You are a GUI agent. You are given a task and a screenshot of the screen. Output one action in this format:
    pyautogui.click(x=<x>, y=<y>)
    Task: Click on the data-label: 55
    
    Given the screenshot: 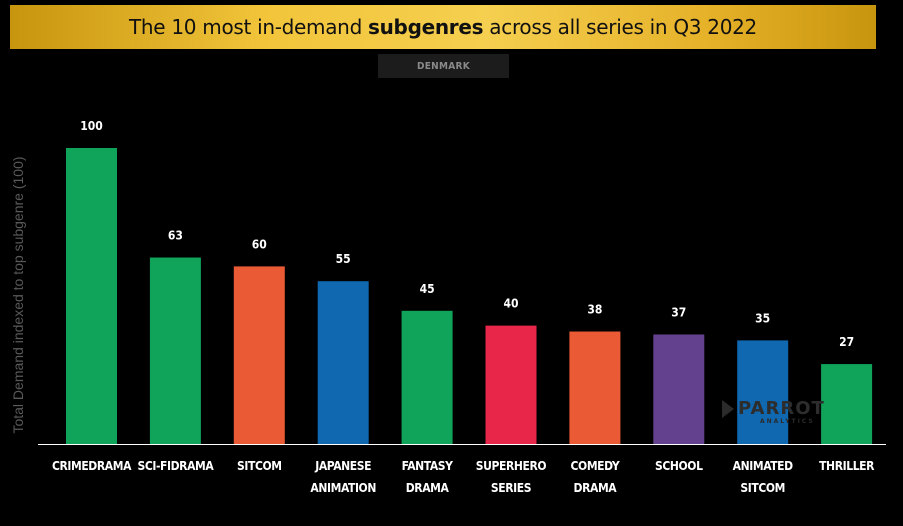 What is the action you would take?
    pyautogui.click(x=343, y=259)
    